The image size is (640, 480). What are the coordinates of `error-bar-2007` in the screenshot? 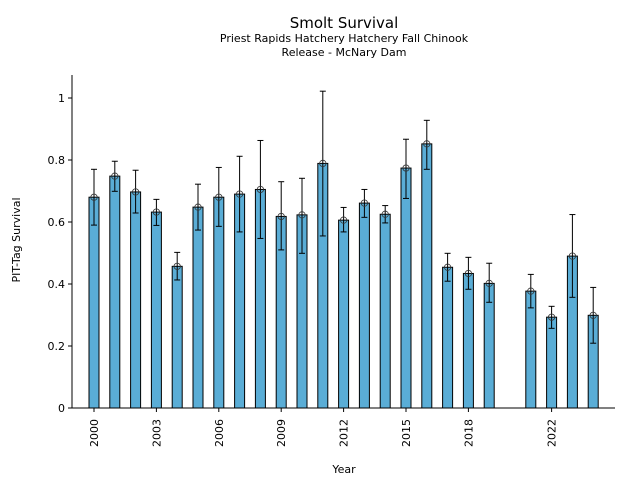 It's located at (240, 194).